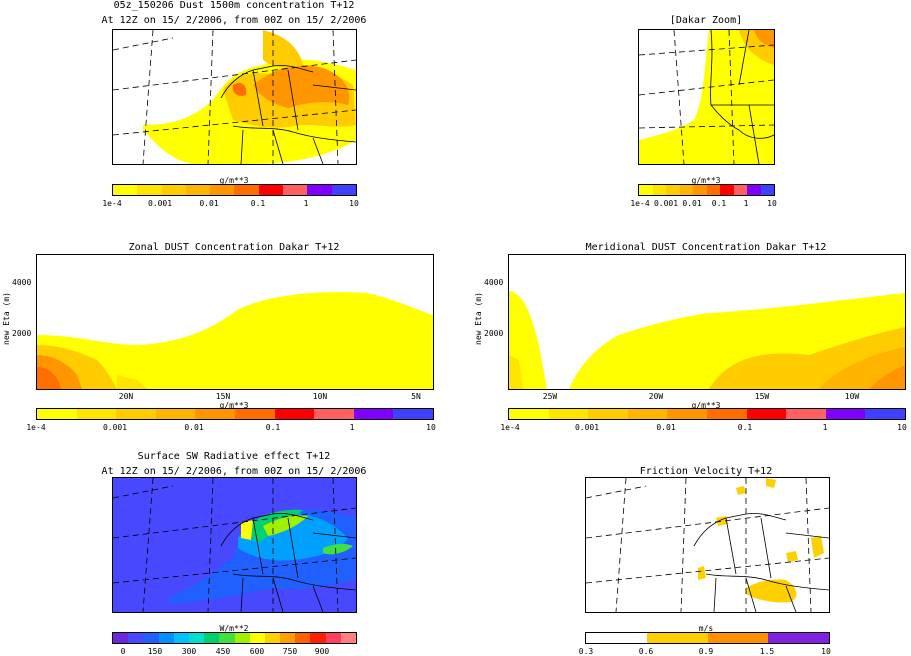  Describe the element at coordinates (478, 318) in the screenshot. I see `panel4-ylabel: new Eta (m)` at that location.